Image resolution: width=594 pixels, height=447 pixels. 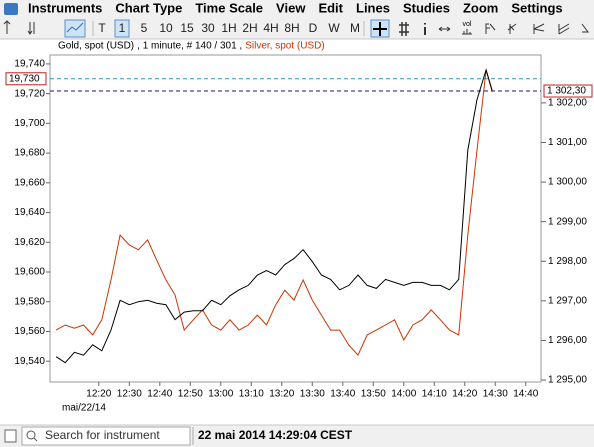 I want to click on y2-tick-label: 1 295,00, so click(x=567, y=380).